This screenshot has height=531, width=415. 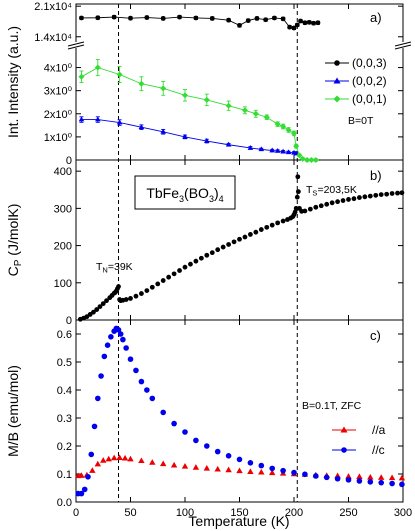 What do you see at coordinates (53, 7) in the screenshot?
I see `panel-a-ytick-upper-tick-label: 2.1x10⁴` at bounding box center [53, 7].